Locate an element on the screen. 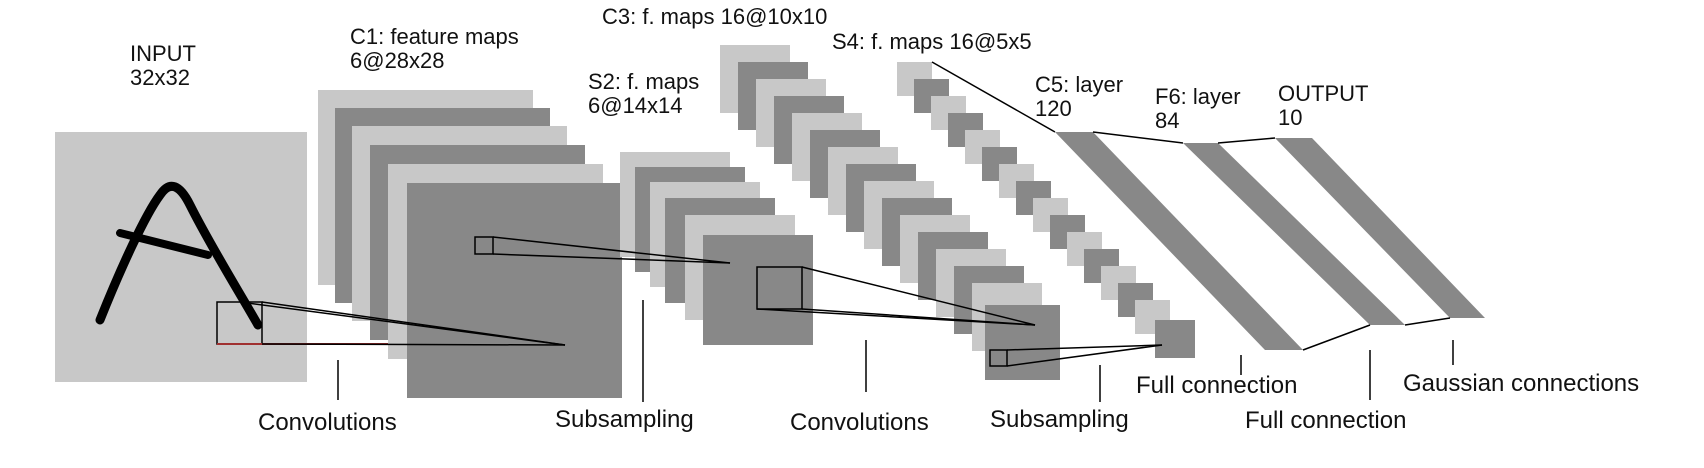  c5-label: C5: layer 120 is located at coordinates (1079, 97).